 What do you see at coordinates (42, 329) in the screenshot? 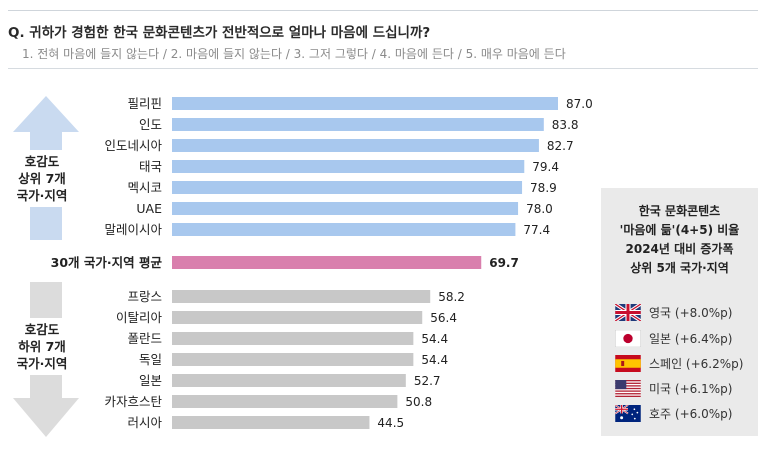
I see `bottom-group-label-line: 호감도` at bounding box center [42, 329].